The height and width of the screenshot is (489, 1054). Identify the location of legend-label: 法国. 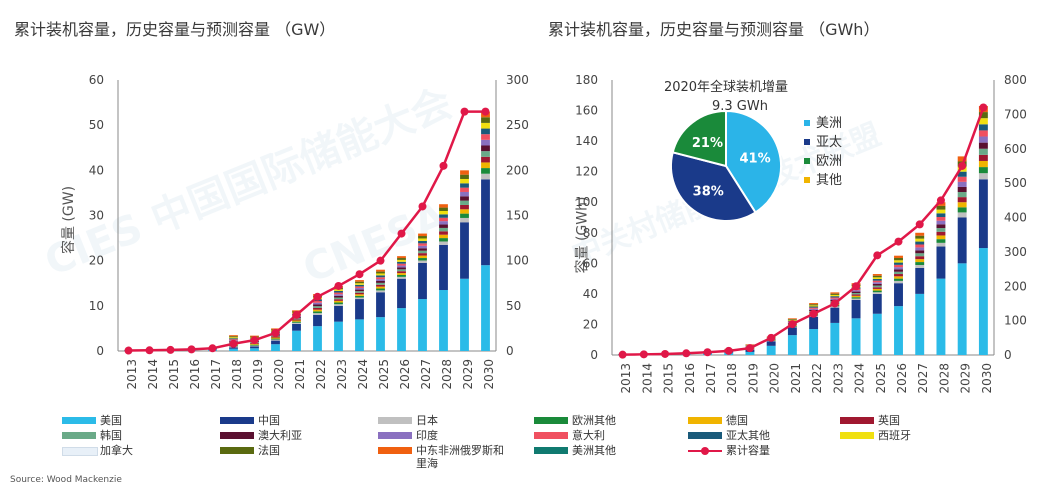
(269, 450).